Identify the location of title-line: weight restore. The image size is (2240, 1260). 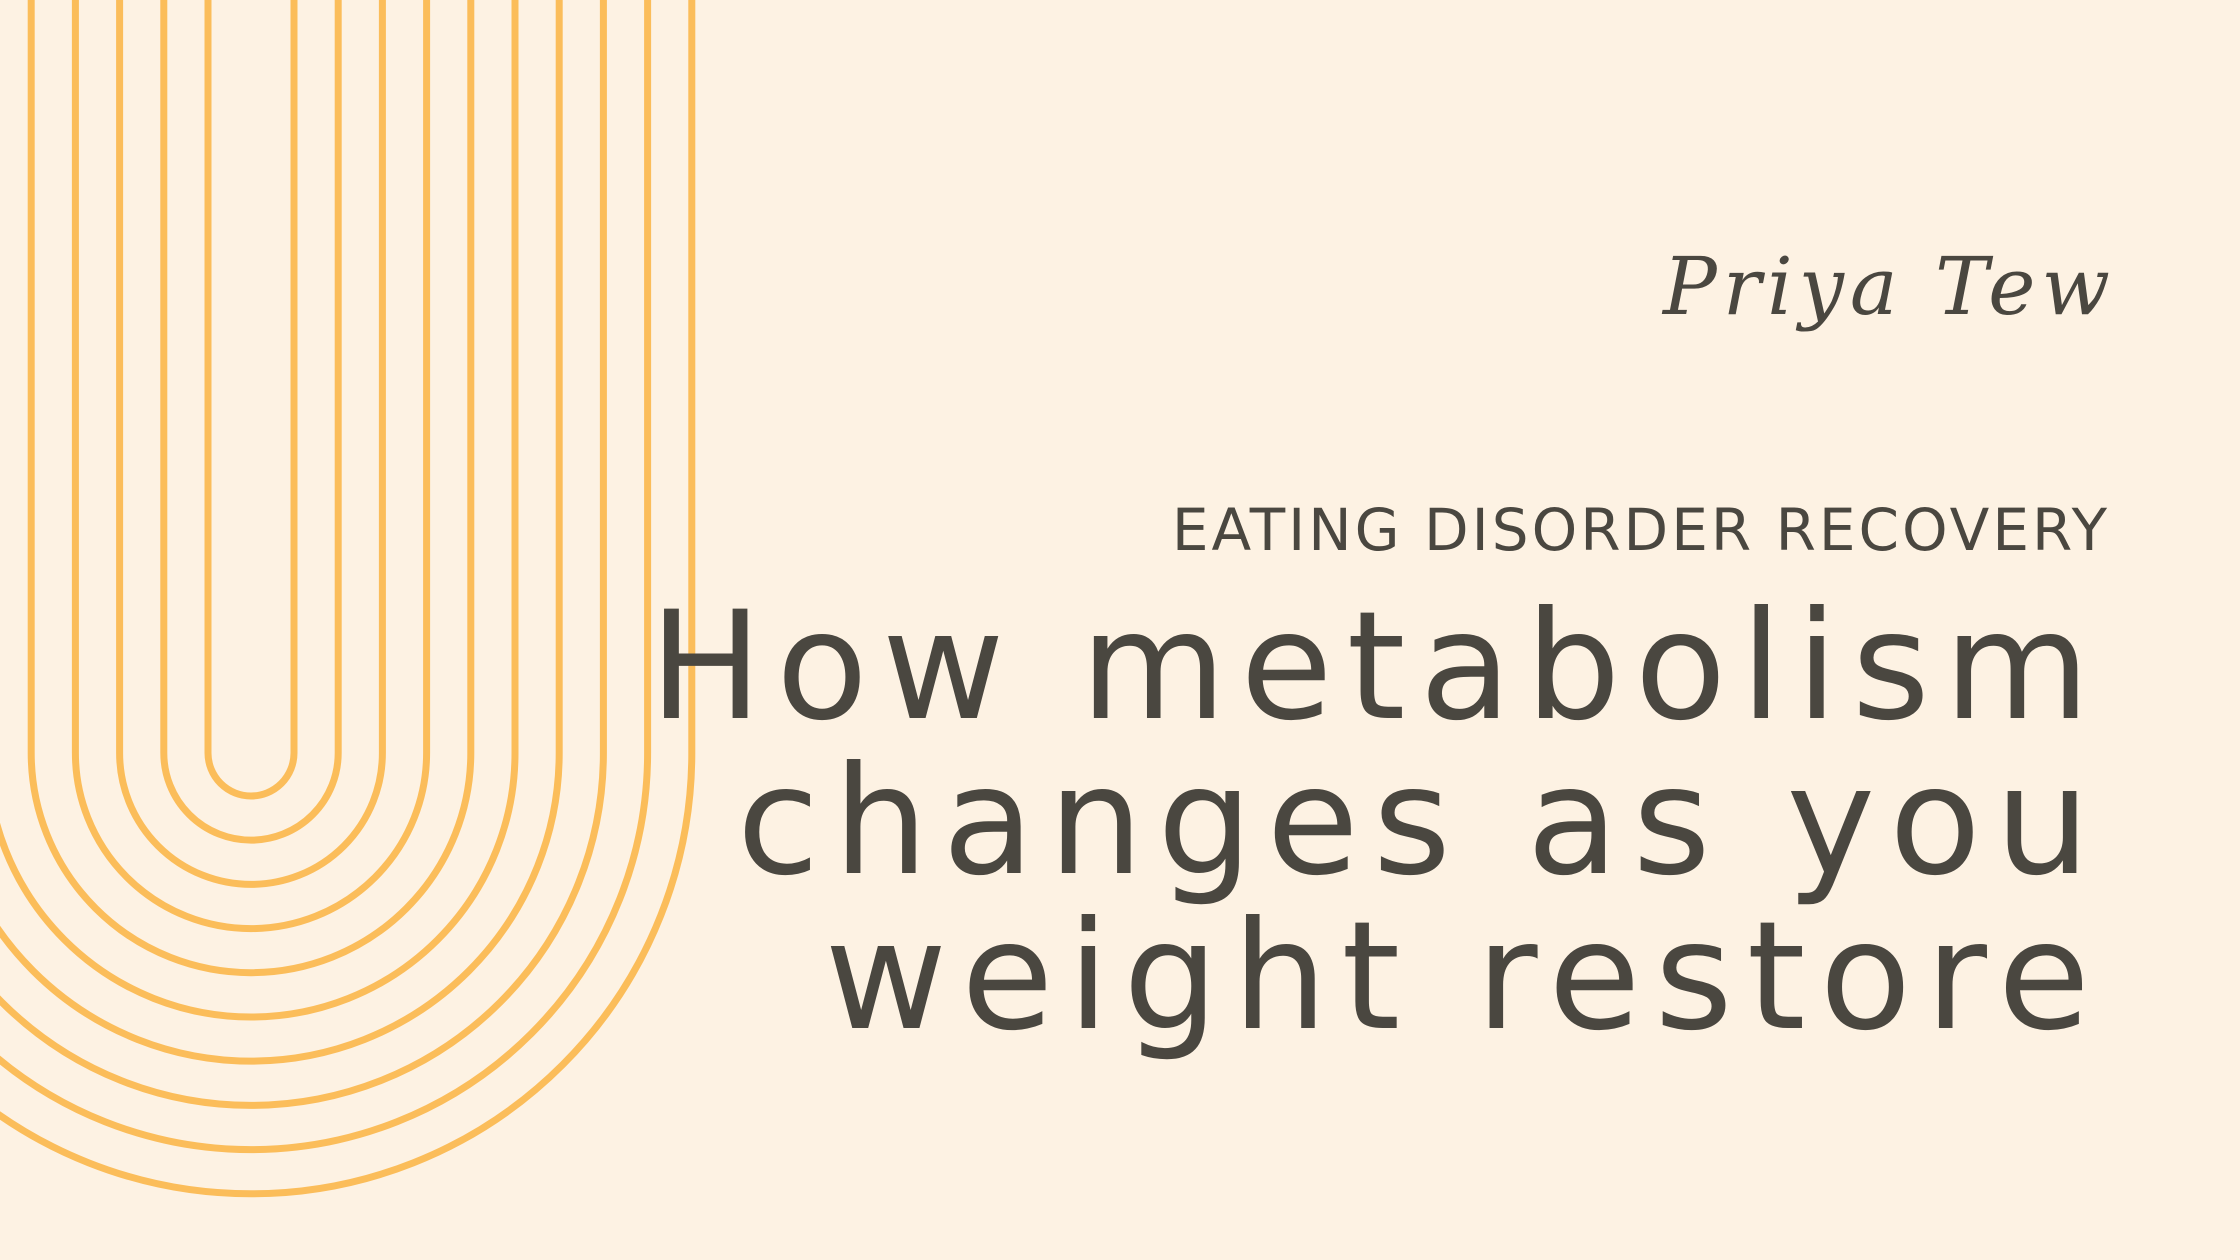
(1464, 977).